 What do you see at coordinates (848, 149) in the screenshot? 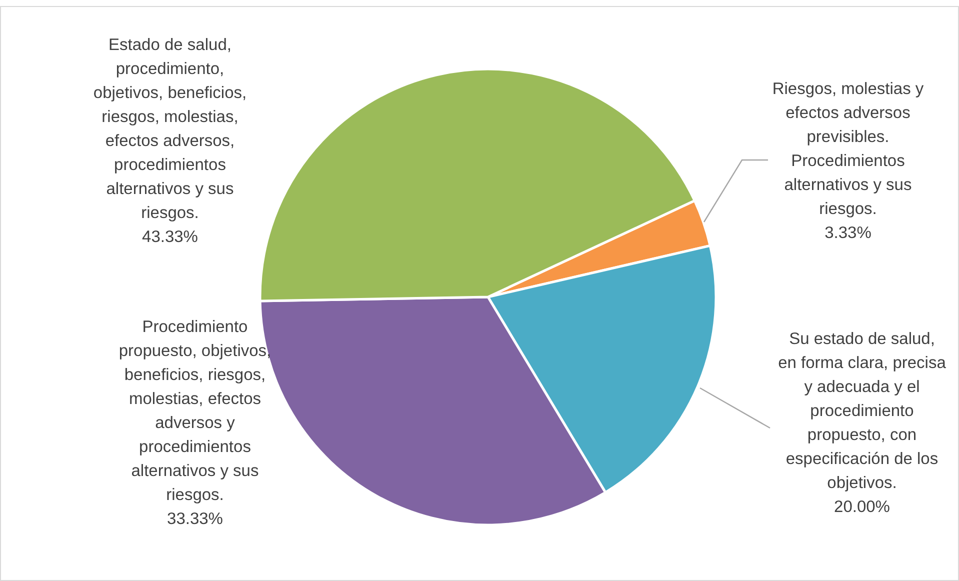
I see `slice-label: Riesgos, molestias y efectos adversos previsibles. Procedimientos alternativos y sus riesgos.` at bounding box center [848, 149].